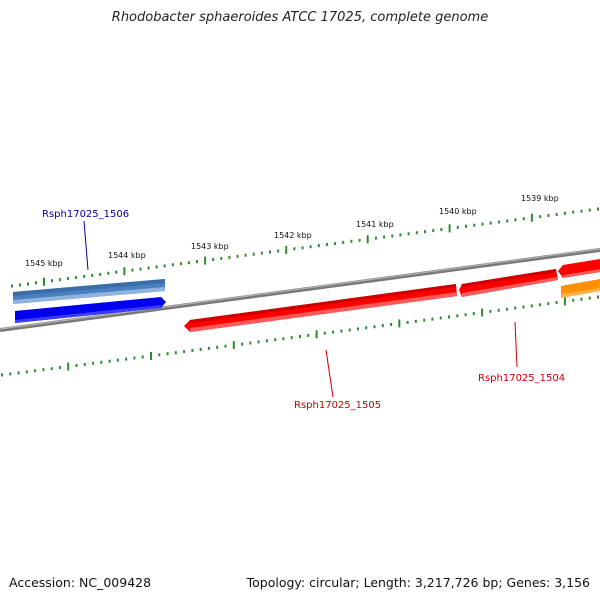 Image resolution: width=600 pixels, height=600 pixels. What do you see at coordinates (127, 255) in the screenshot?
I see `scale-label-1544: 1544 kbp` at bounding box center [127, 255].